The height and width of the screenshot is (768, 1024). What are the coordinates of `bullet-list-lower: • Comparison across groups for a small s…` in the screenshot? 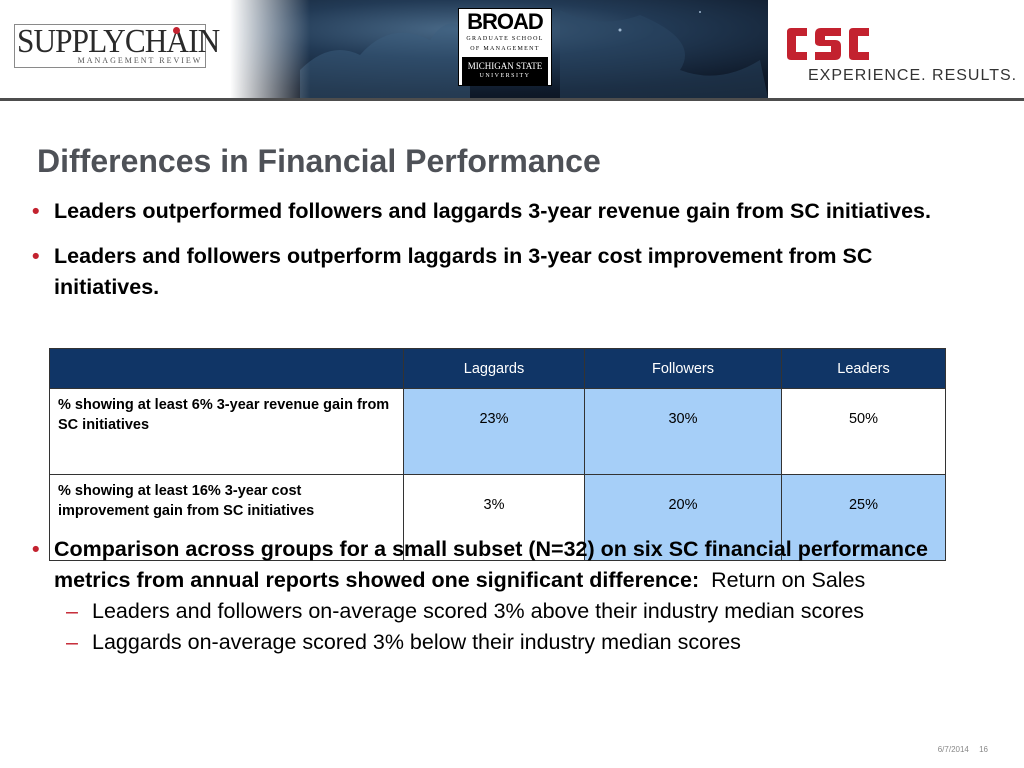 It's located at (497, 596).